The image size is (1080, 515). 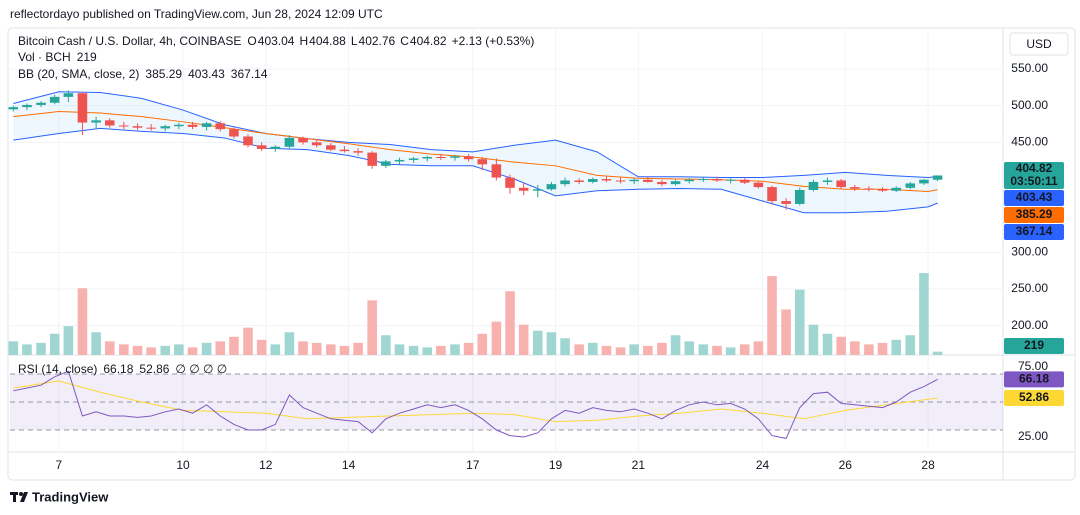 What do you see at coordinates (1034, 345) in the screenshot?
I see `price-marker-label: 219` at bounding box center [1034, 345].